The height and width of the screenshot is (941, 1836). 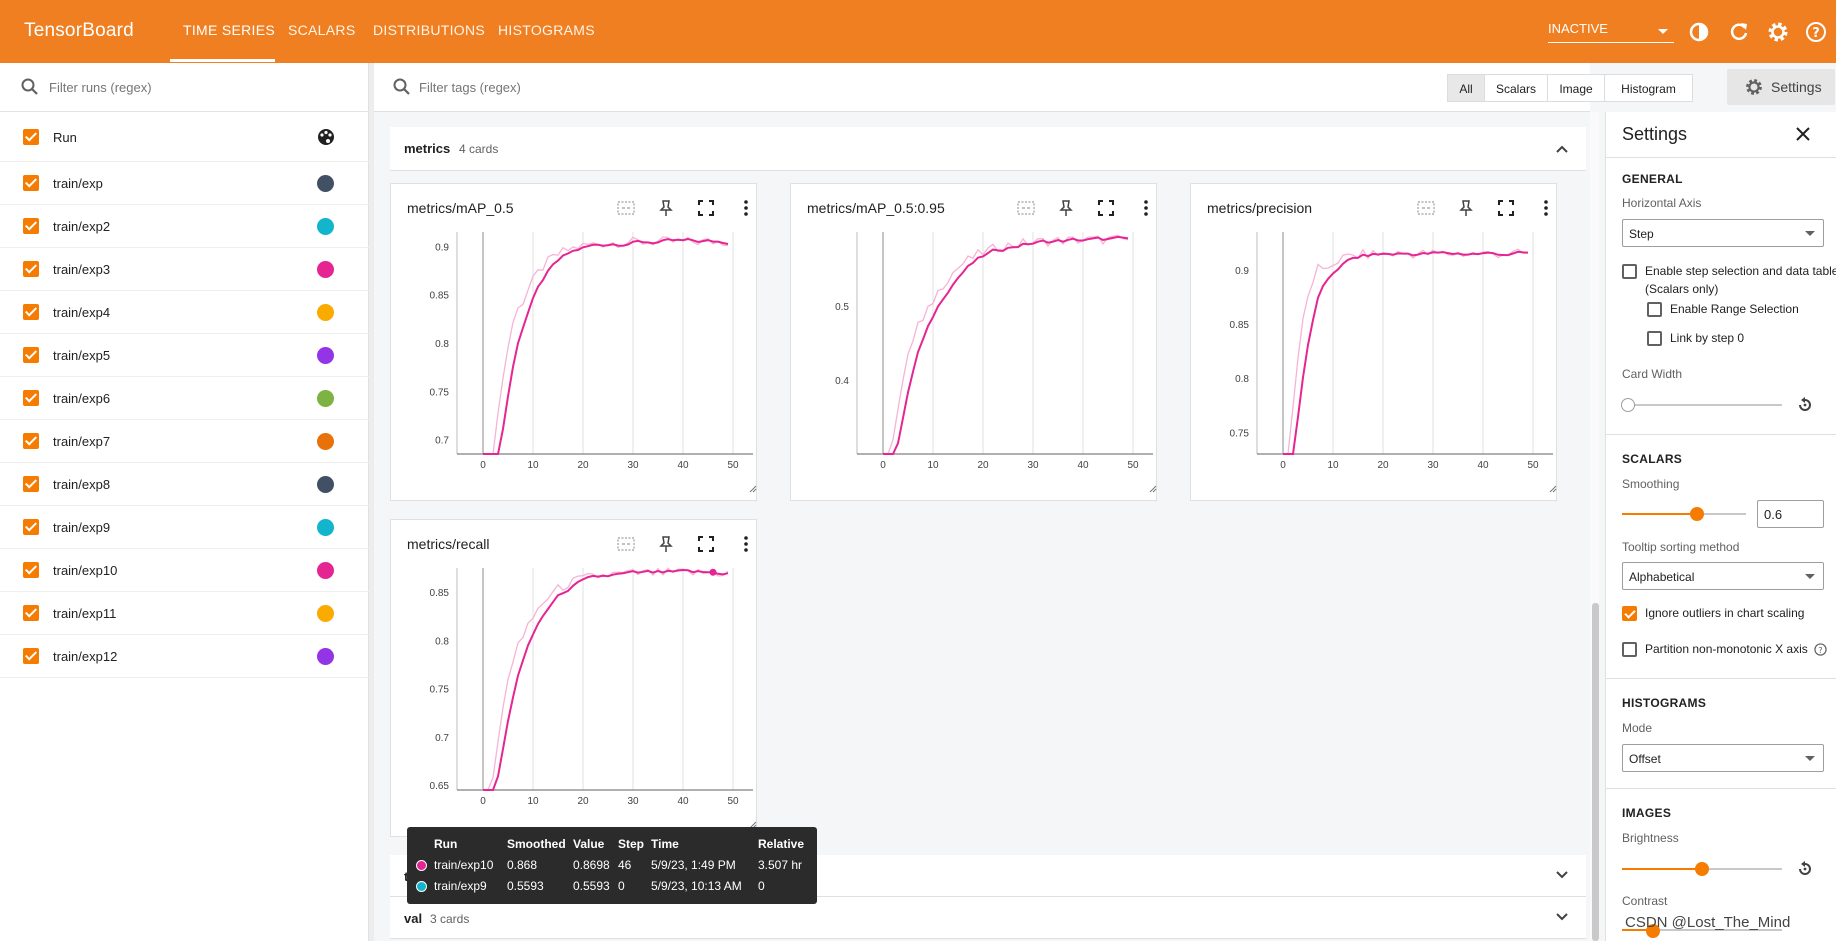 What do you see at coordinates (1648, 88) in the screenshot?
I see `filter-histogram-button: Histogram` at bounding box center [1648, 88].